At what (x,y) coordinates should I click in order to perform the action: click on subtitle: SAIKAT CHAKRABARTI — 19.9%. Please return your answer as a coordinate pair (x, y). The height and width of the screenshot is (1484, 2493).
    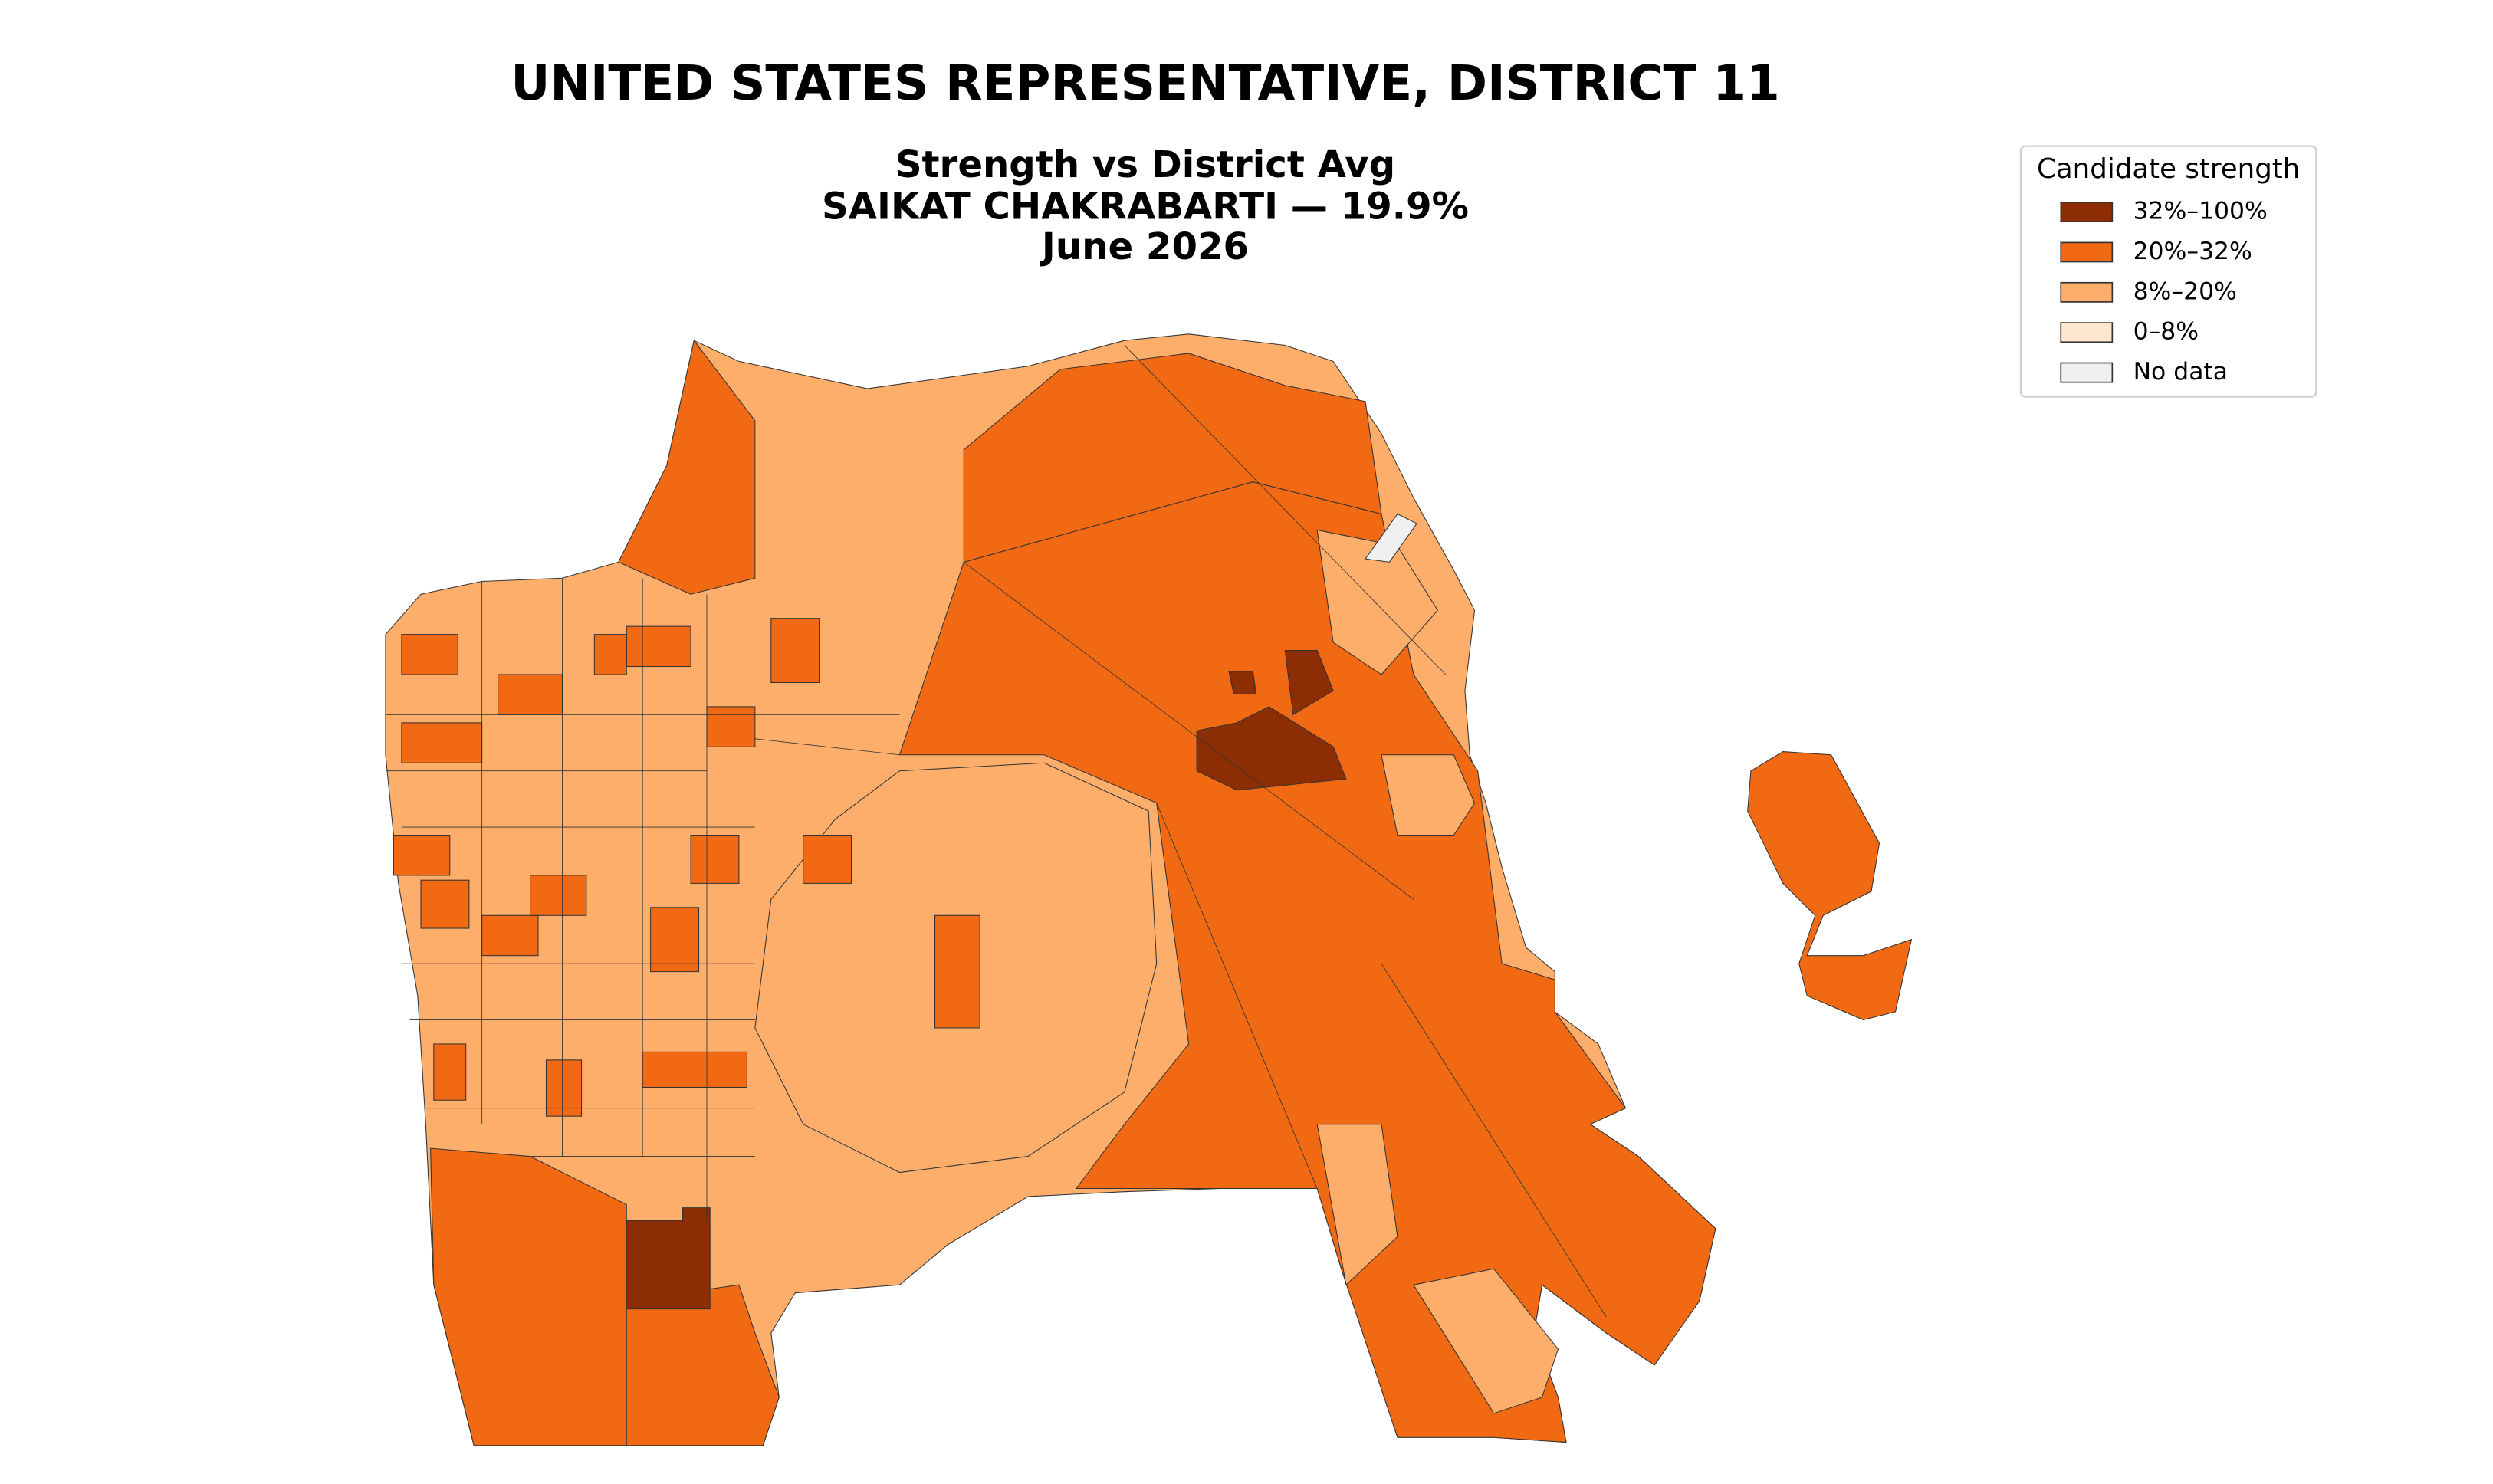
    Looking at the image, I should click on (1145, 206).